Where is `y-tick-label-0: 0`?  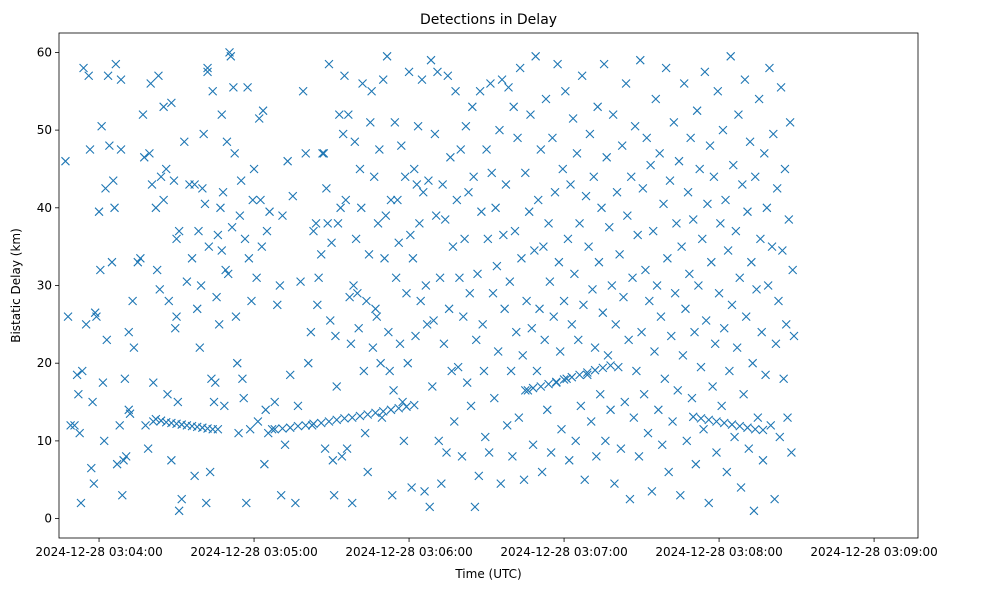 y-tick-label-0: 0 is located at coordinates (48, 519).